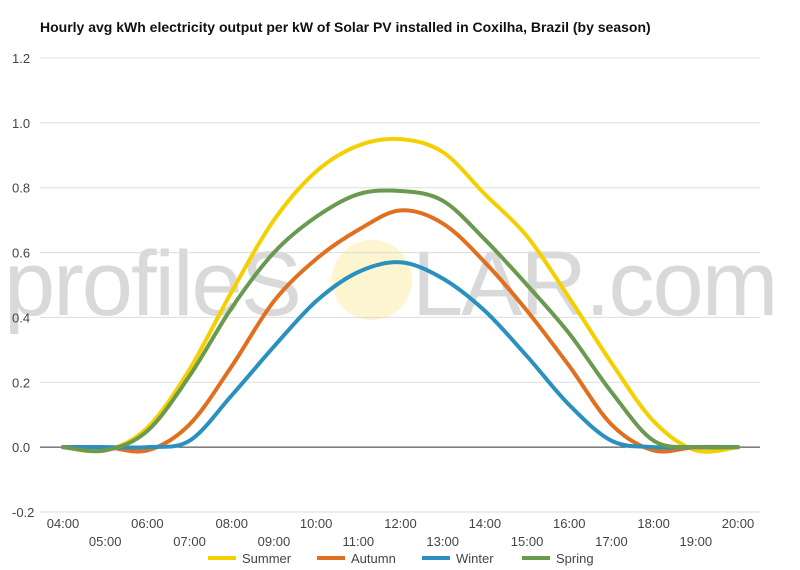 The width and height of the screenshot is (800, 570). What do you see at coordinates (105, 541) in the screenshot?
I see `x-tick-label: 05:00` at bounding box center [105, 541].